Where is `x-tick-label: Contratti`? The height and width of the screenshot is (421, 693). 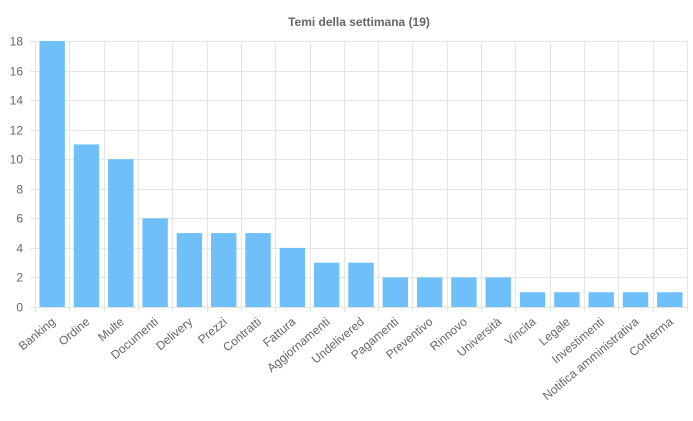 x-tick-label: Contratti is located at coordinates (242, 335).